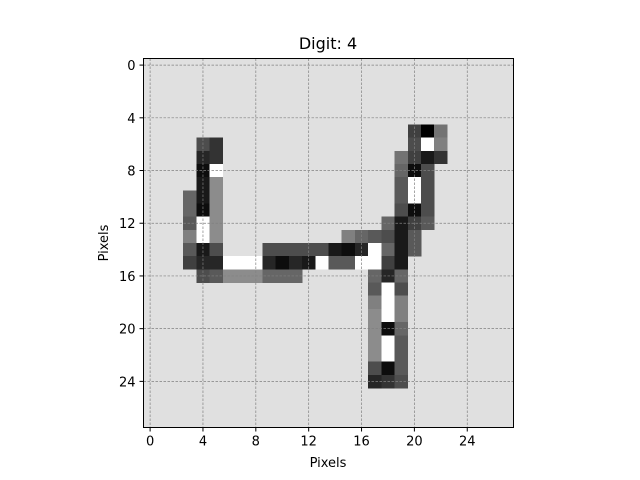 The image size is (640, 480). I want to click on y-tick-label: 8, so click(131, 172).